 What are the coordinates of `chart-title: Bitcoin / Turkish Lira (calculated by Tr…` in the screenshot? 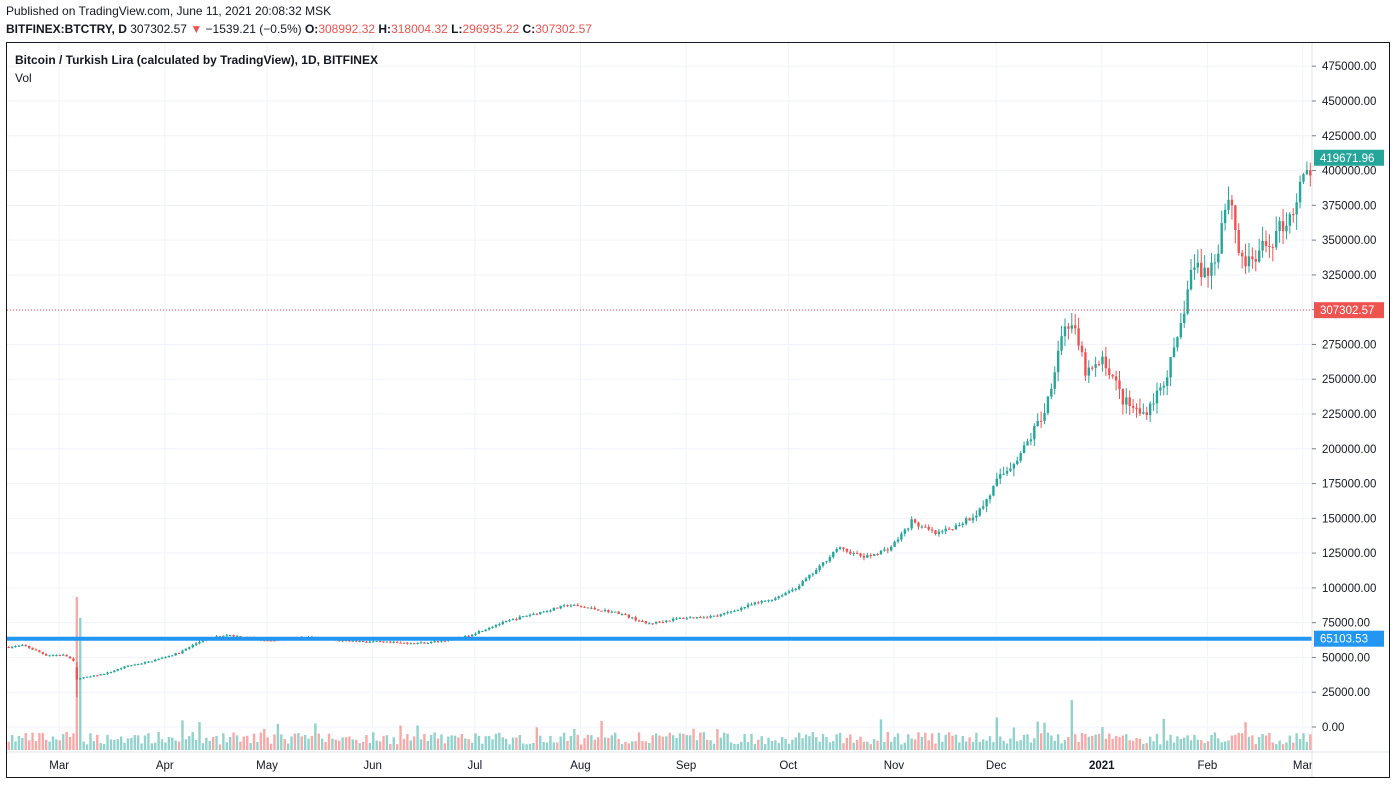 It's located at (196, 60).